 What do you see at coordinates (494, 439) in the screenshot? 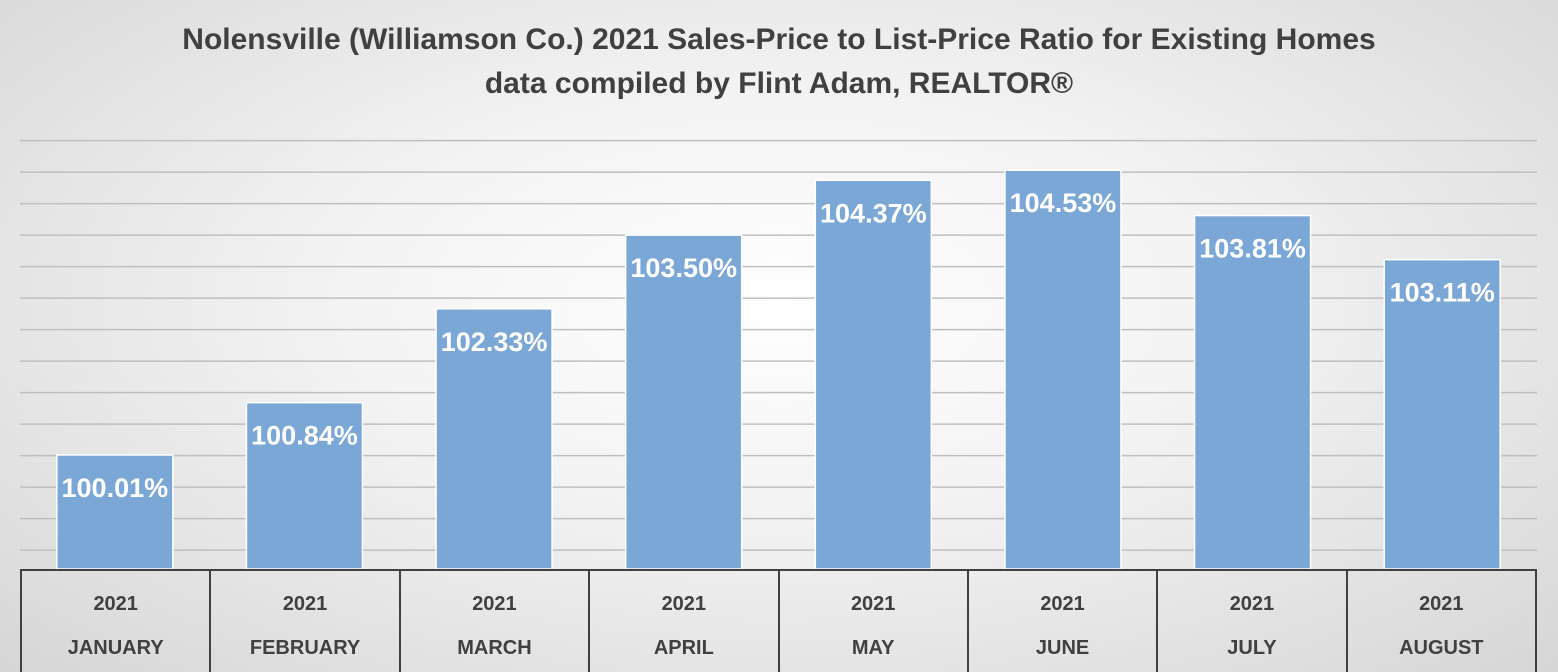
I see `bar-march` at bounding box center [494, 439].